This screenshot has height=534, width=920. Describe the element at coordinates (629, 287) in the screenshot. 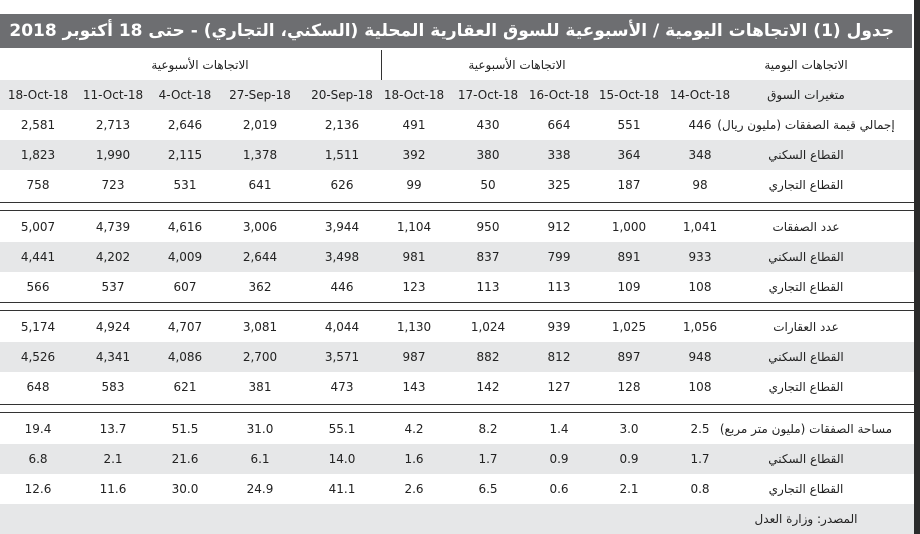

I see `table-cell: 109` at that location.